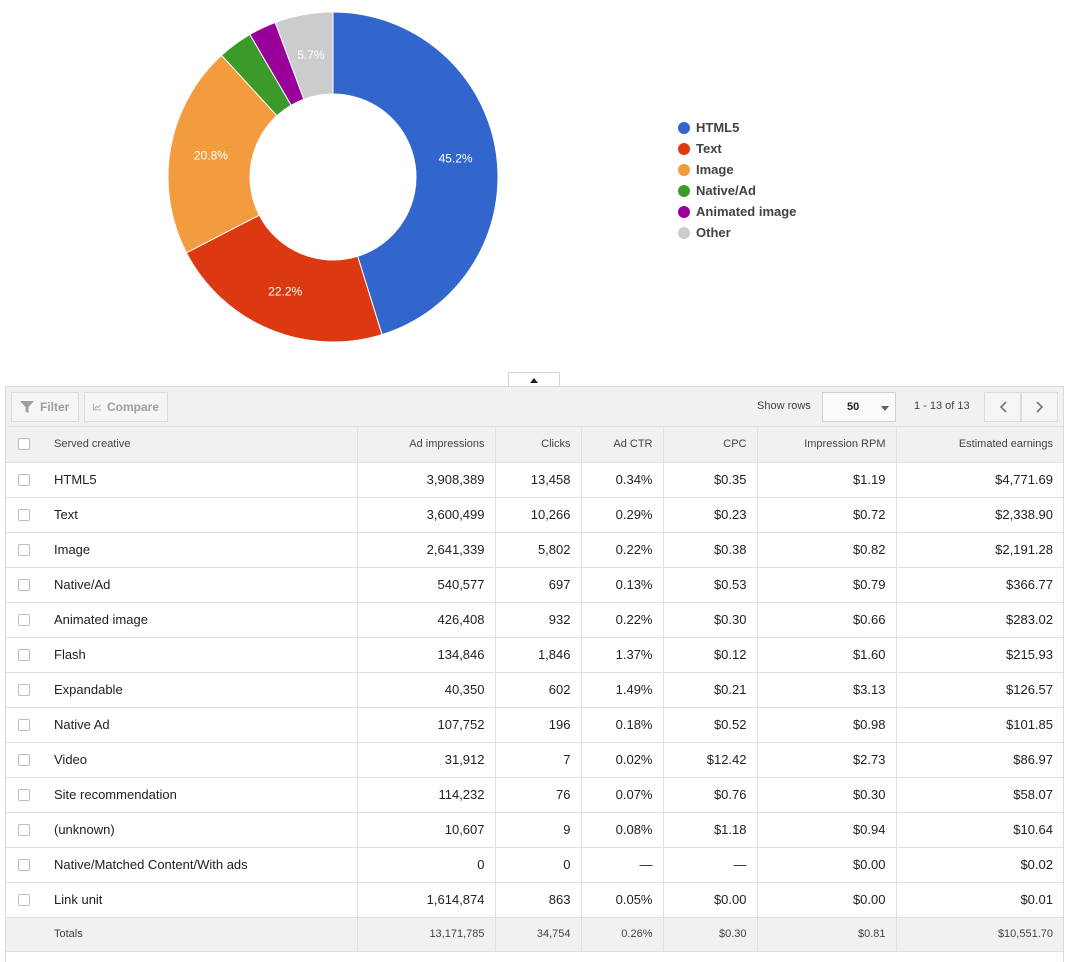 This screenshot has height=962, width=1070. Describe the element at coordinates (537, 620) in the screenshot. I see `cell-clicks: 932` at that location.